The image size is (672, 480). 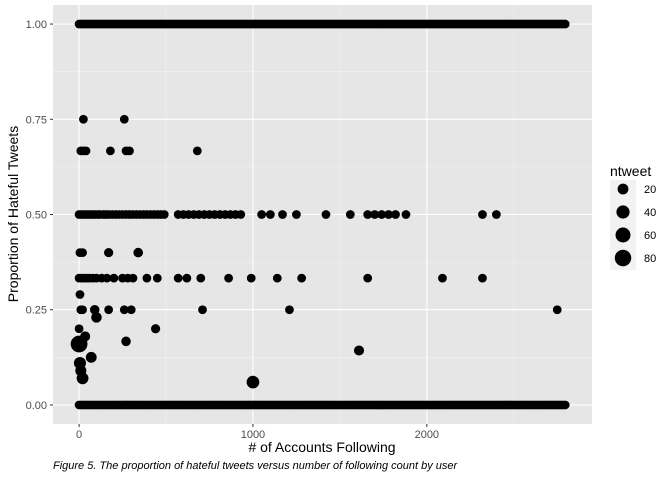 What do you see at coordinates (79, 435) in the screenshot?
I see `x-tick-label: 0` at bounding box center [79, 435].